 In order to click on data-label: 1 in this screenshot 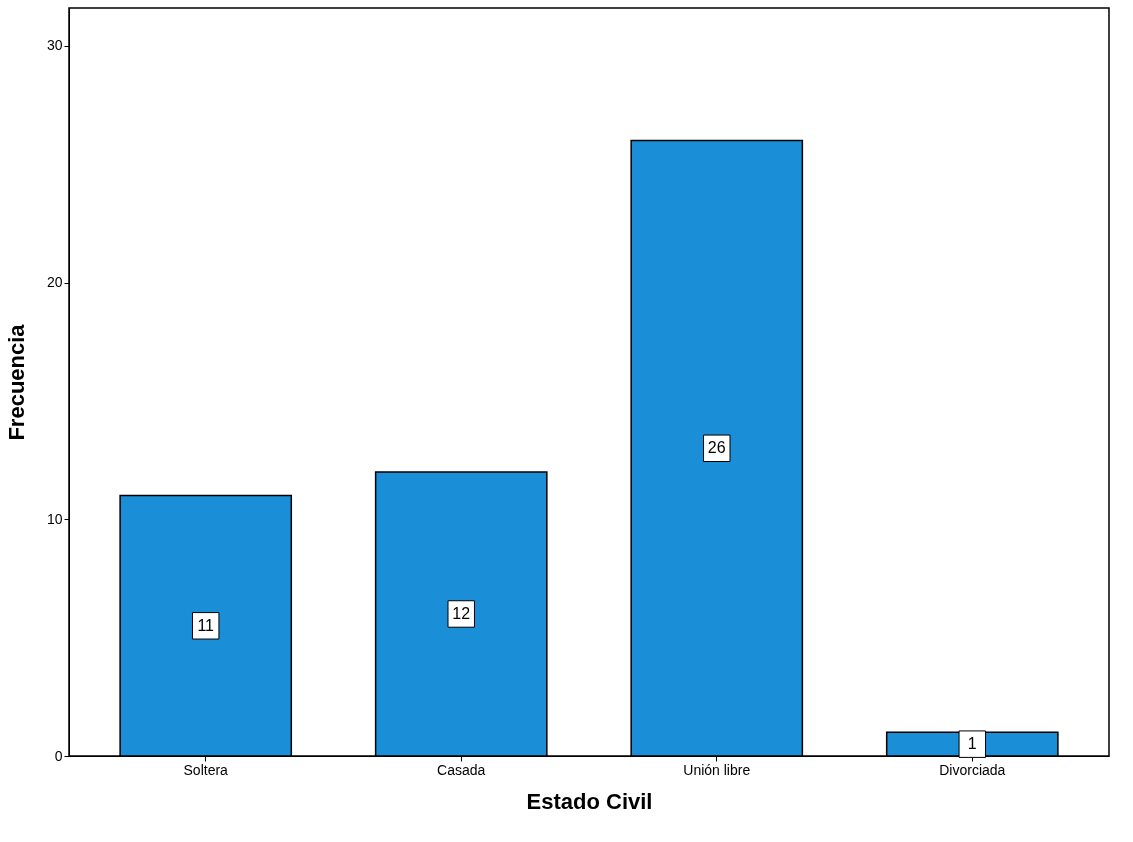, I will do `click(972, 744)`.